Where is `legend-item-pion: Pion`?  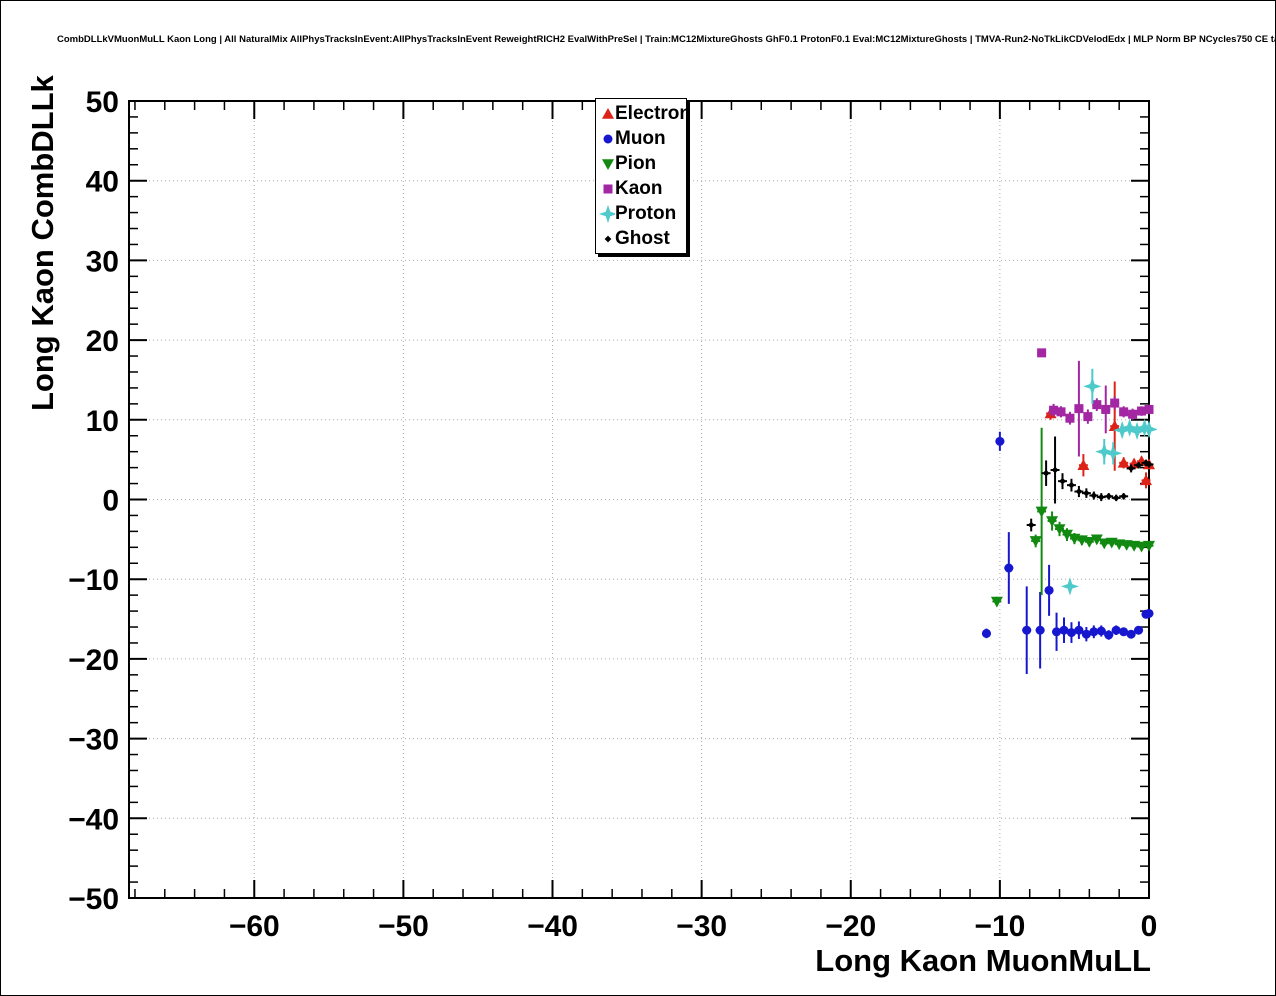
legend-item-pion: Pion is located at coordinates (642, 163).